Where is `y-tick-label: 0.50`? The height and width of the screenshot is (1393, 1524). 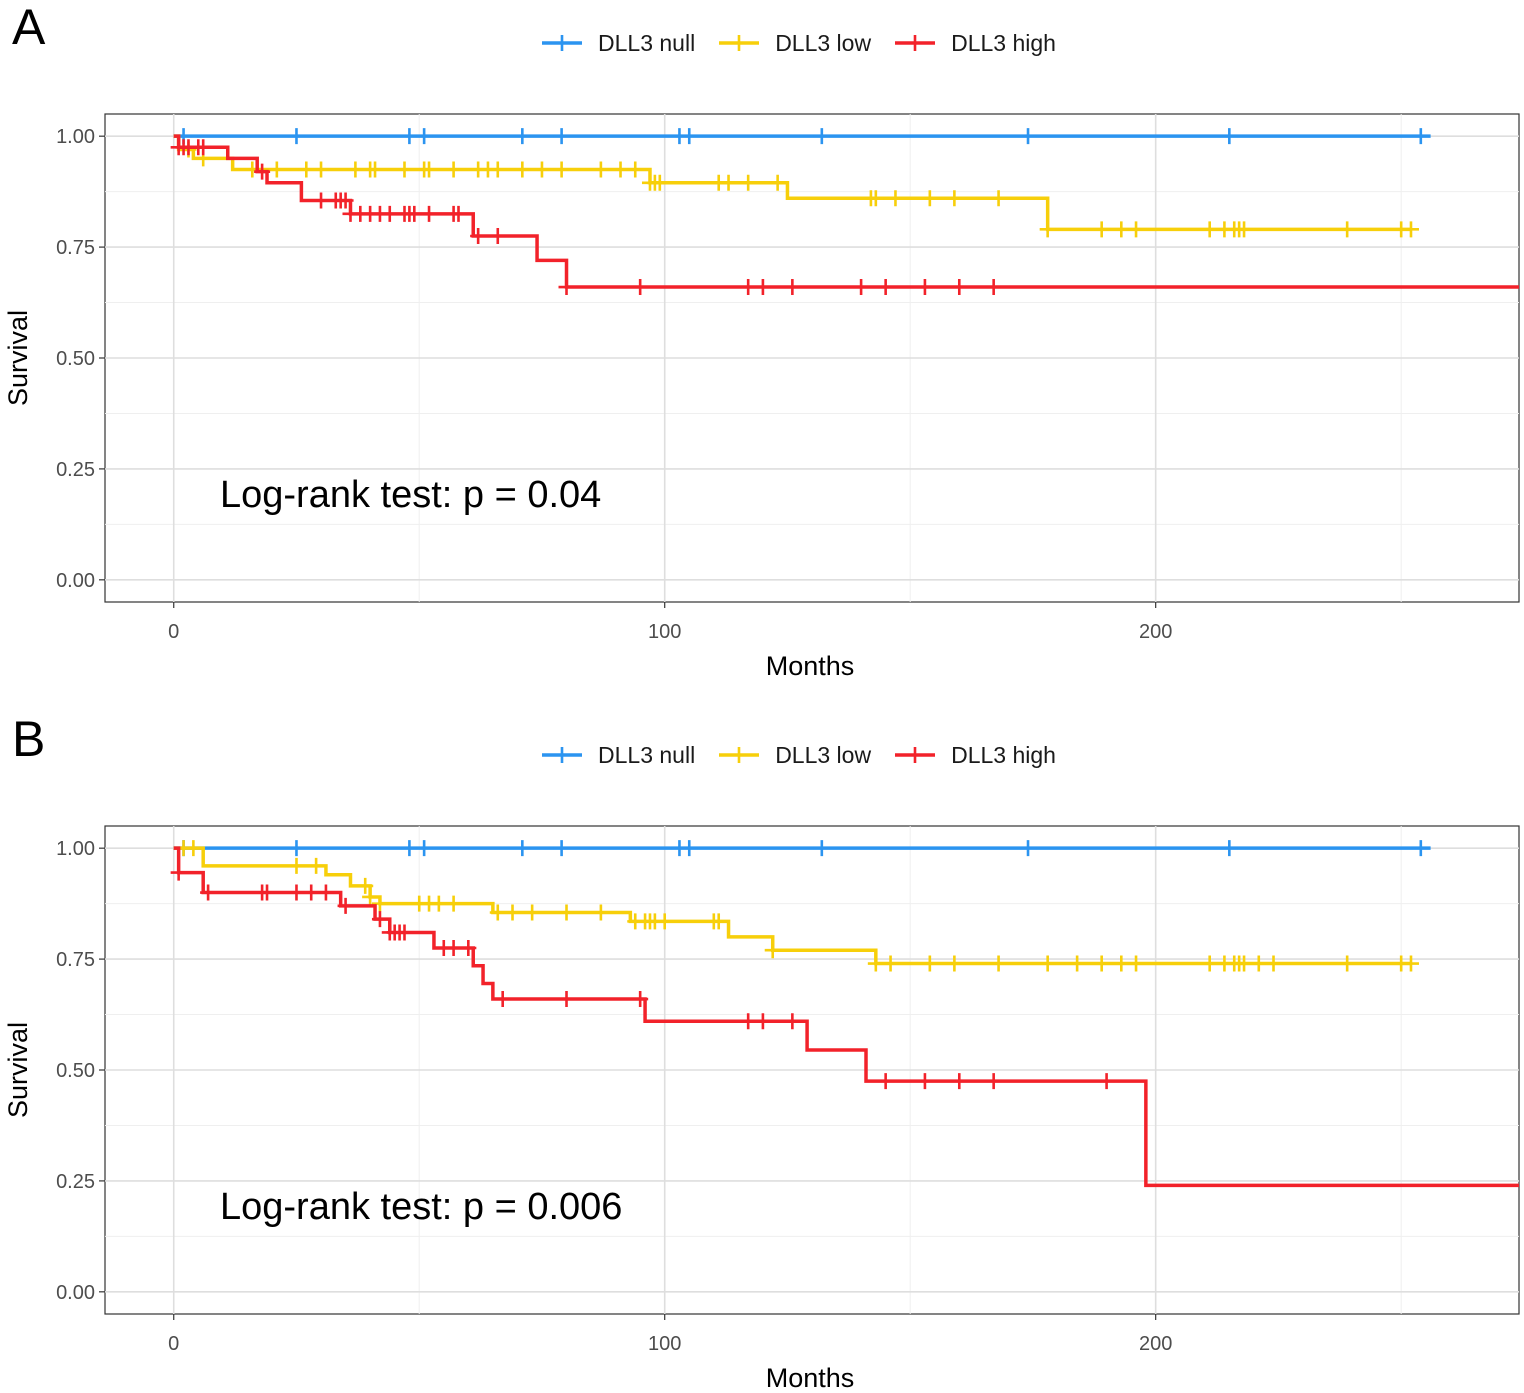 y-tick-label: 0.50 is located at coordinates (75, 1071).